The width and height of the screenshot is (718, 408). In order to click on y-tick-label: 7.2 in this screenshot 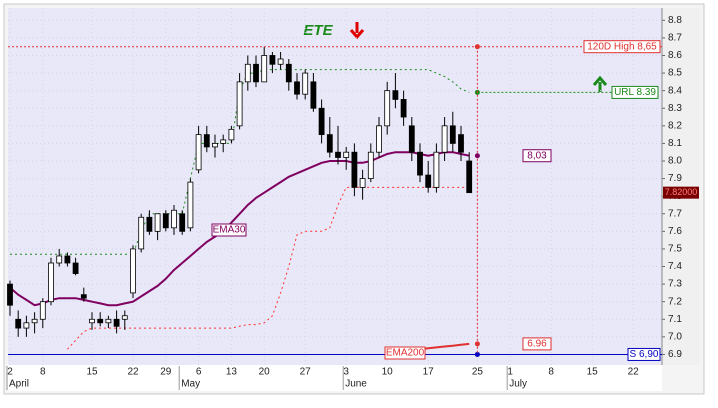, I will do `click(675, 301)`.